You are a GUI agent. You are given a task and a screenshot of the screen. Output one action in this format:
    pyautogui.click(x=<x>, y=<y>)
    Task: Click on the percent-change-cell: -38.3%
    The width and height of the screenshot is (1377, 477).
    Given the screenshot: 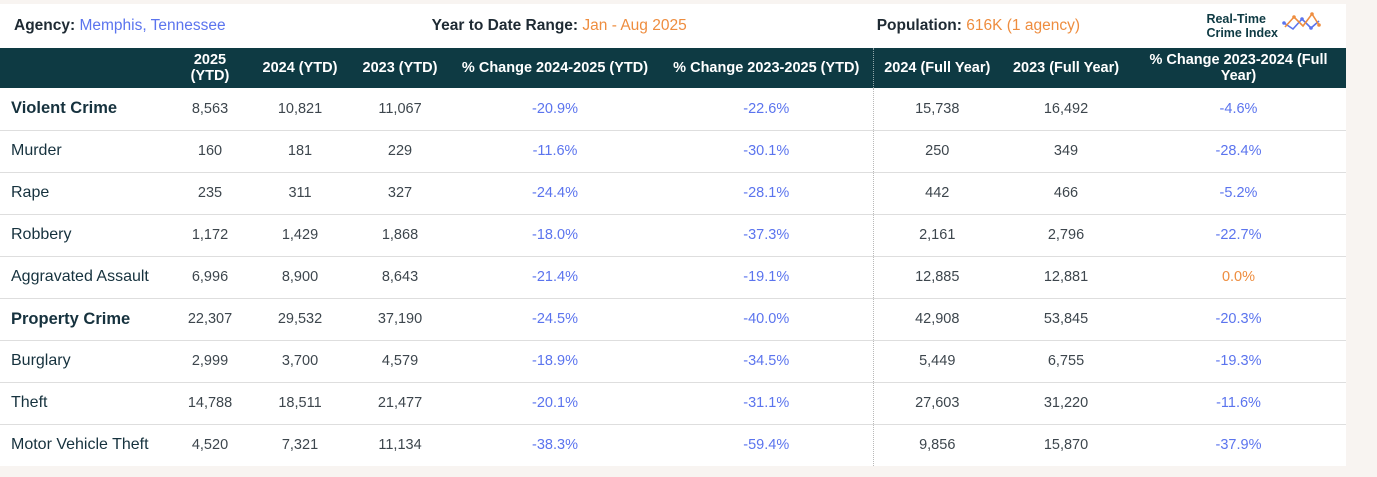 What is the action you would take?
    pyautogui.click(x=555, y=444)
    